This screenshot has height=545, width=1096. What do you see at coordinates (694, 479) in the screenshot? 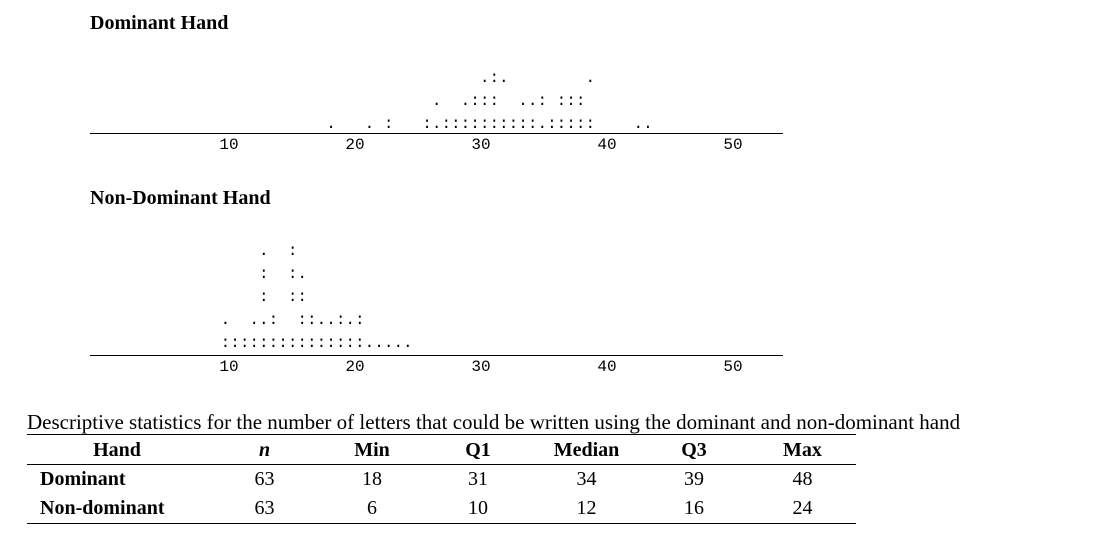
I see `cell-q3: 39` at bounding box center [694, 479].